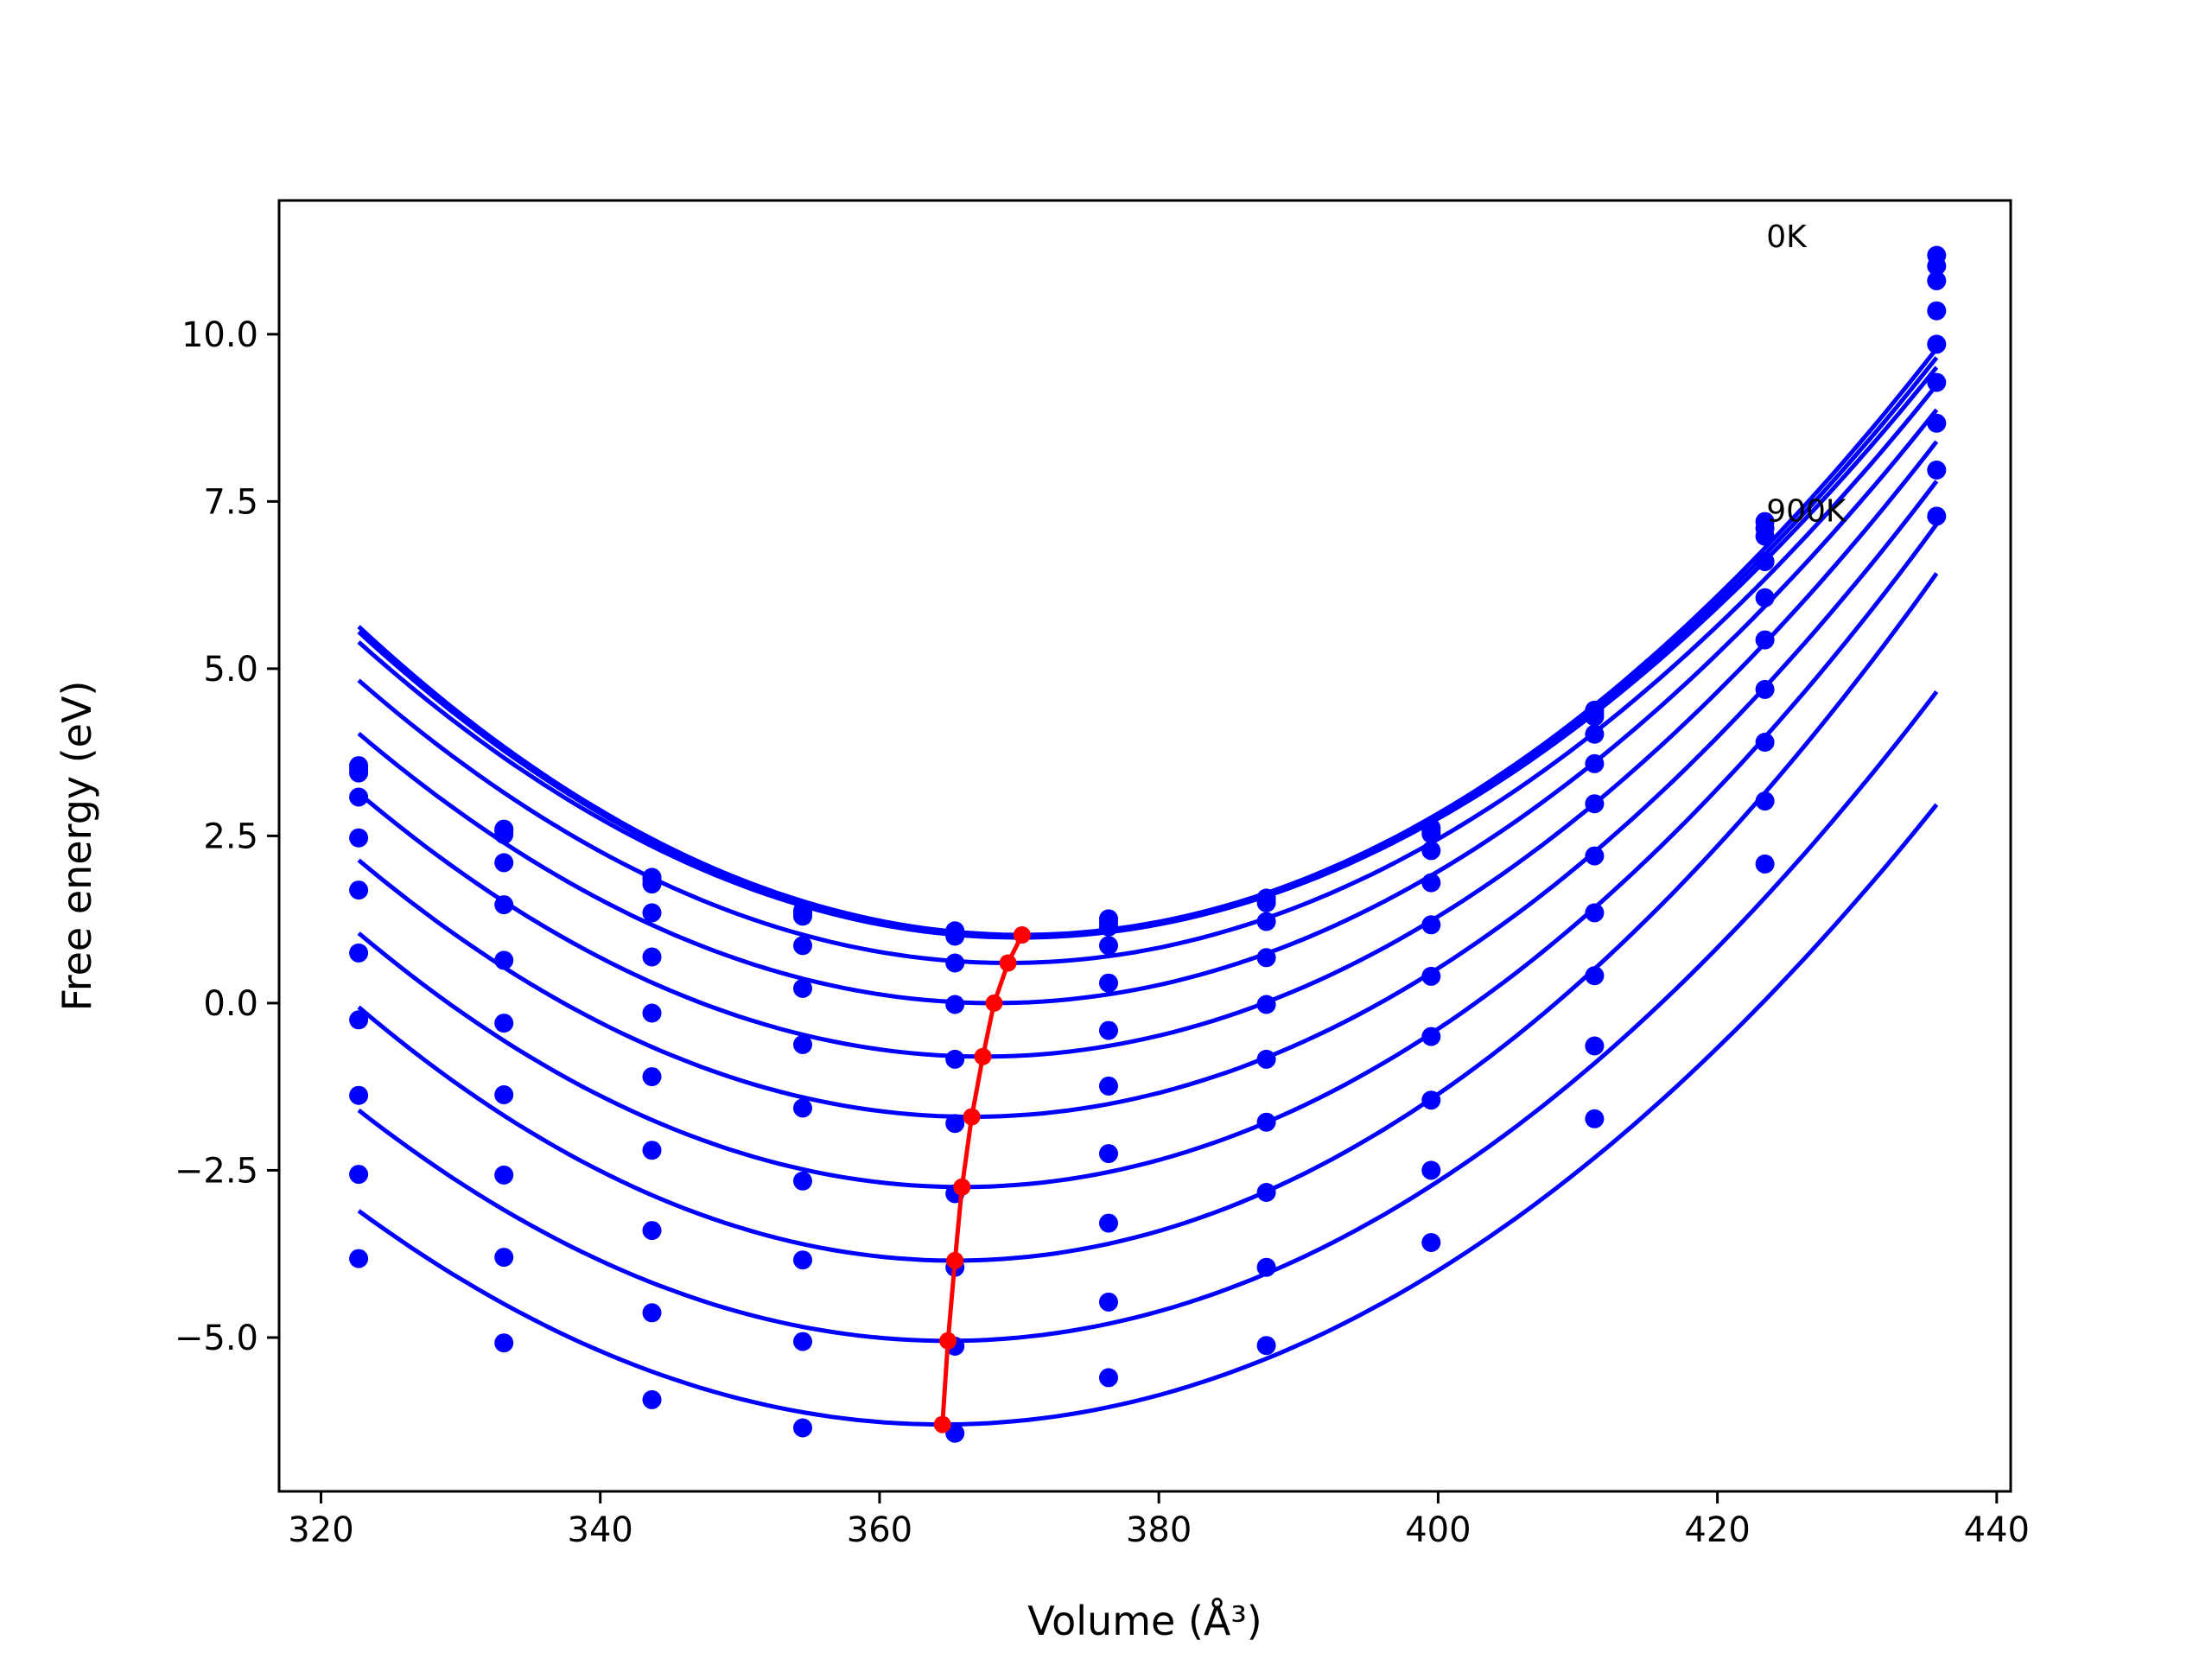 The width and height of the screenshot is (2212, 1659). Describe the element at coordinates (600, 1530) in the screenshot. I see `x-tick-label: 340` at that location.